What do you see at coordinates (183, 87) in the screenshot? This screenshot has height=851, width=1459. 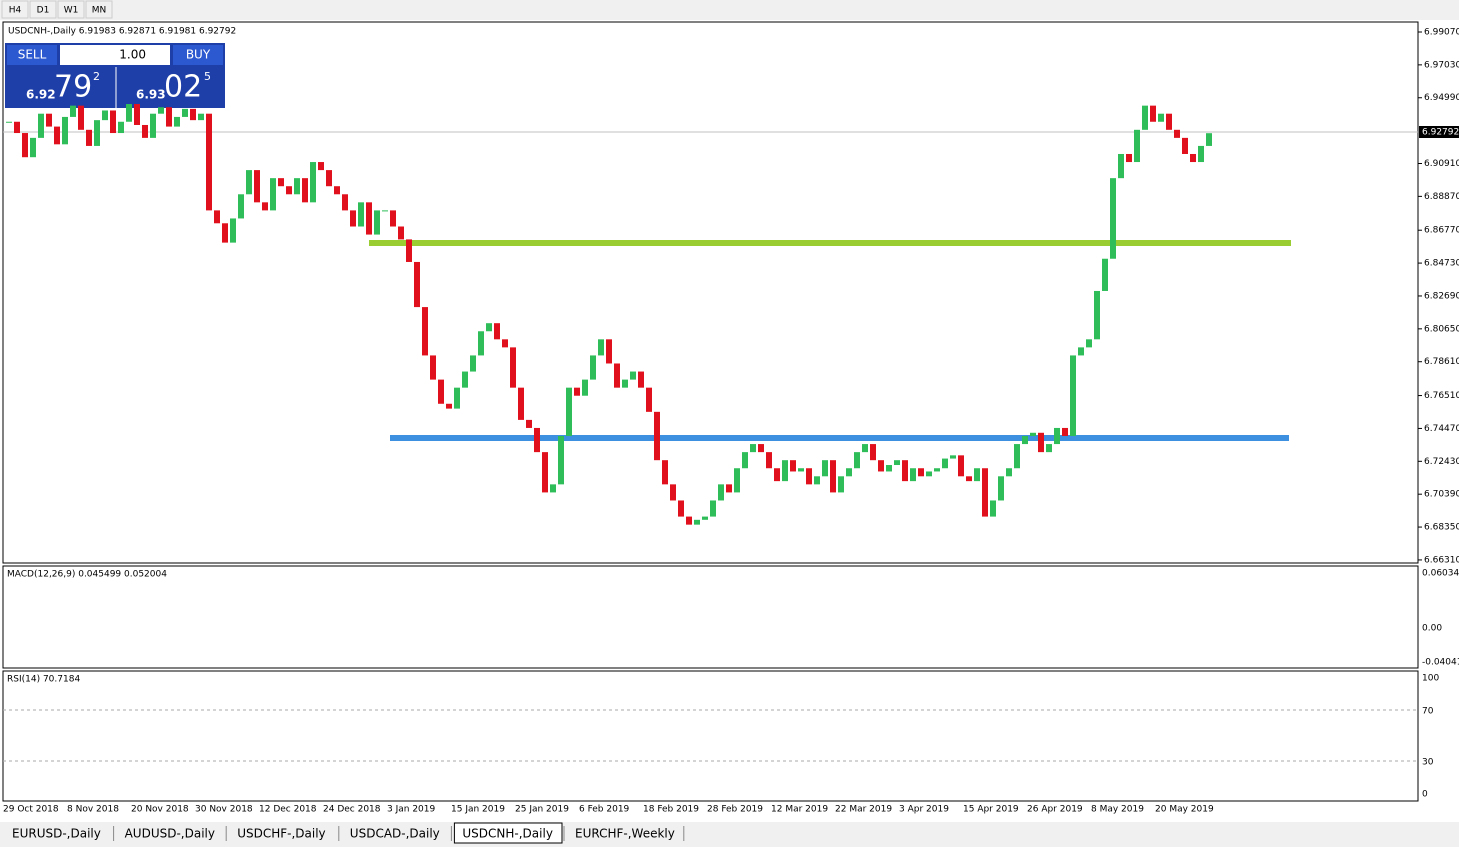 I see `ask-pips: 02` at bounding box center [183, 87].